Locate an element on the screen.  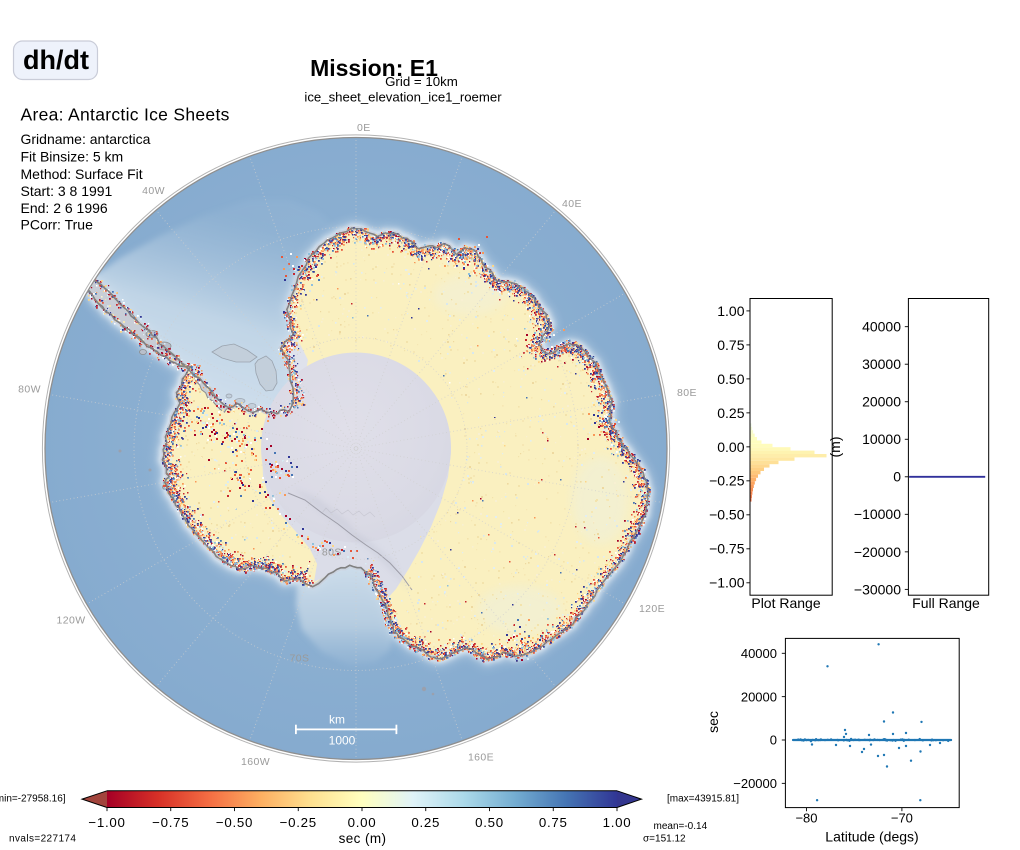
svg-text: −80 is located at coordinates (806, 817).